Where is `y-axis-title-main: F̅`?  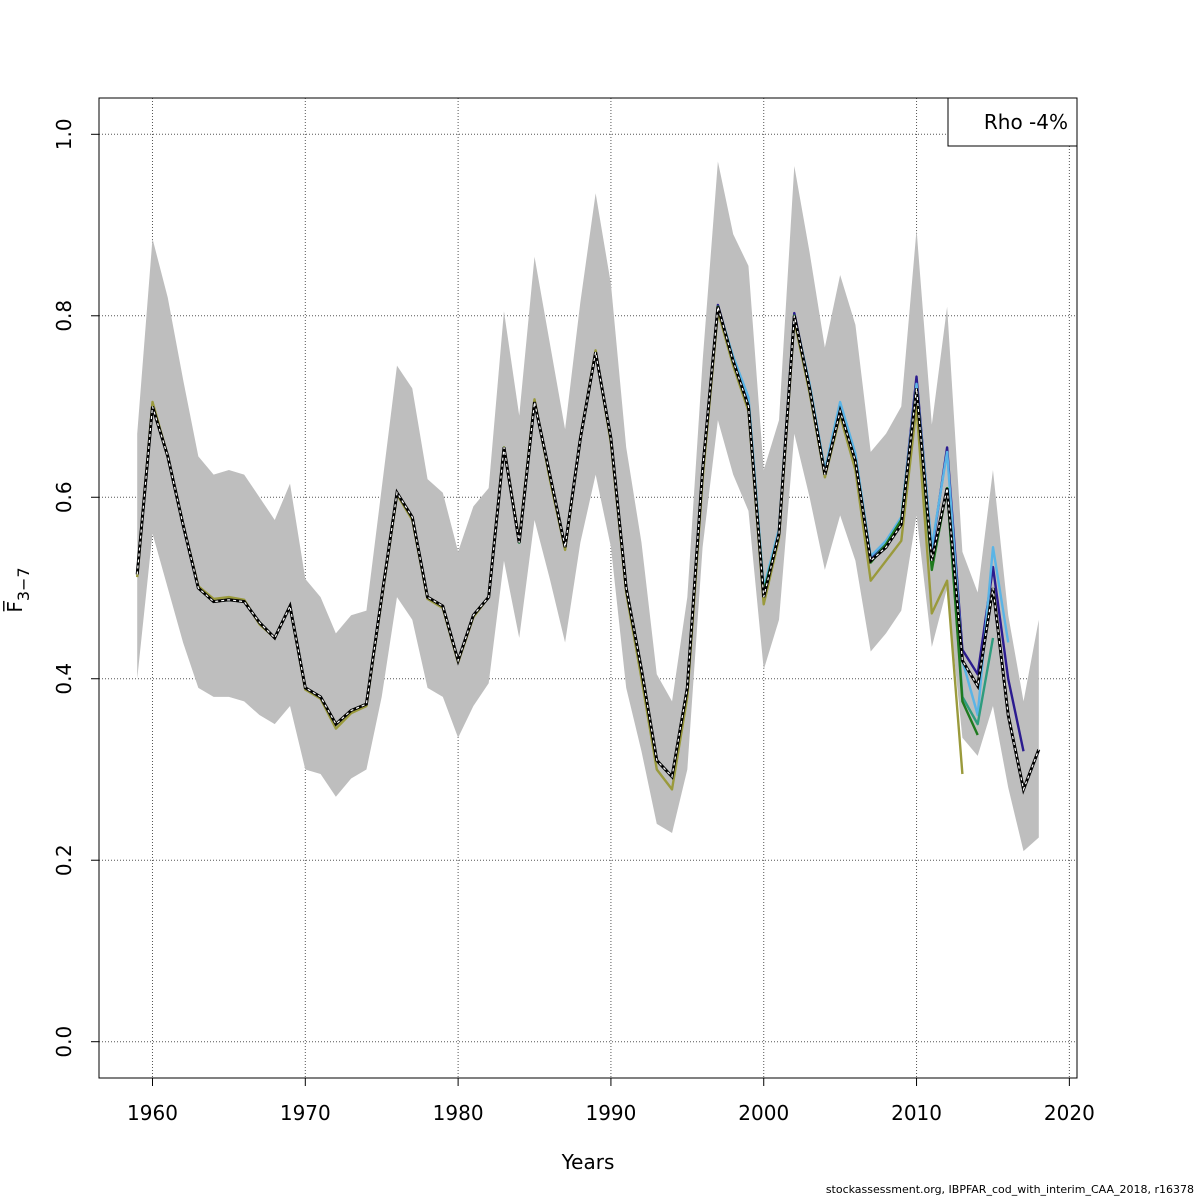 y-axis-title-main: F̅ is located at coordinates (14, 606).